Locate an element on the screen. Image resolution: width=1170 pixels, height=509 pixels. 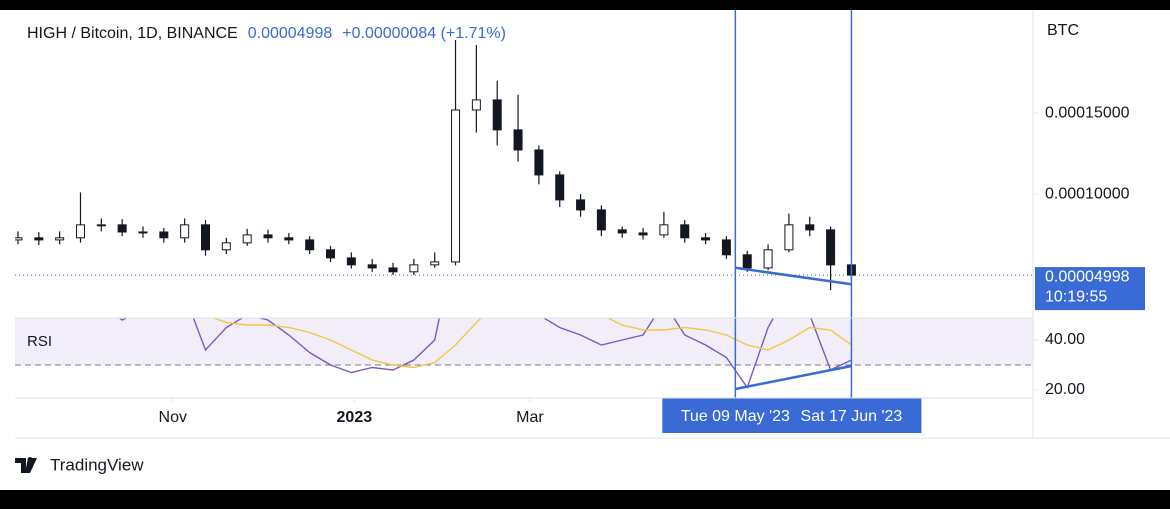
logo-mark is located at coordinates (26, 465).